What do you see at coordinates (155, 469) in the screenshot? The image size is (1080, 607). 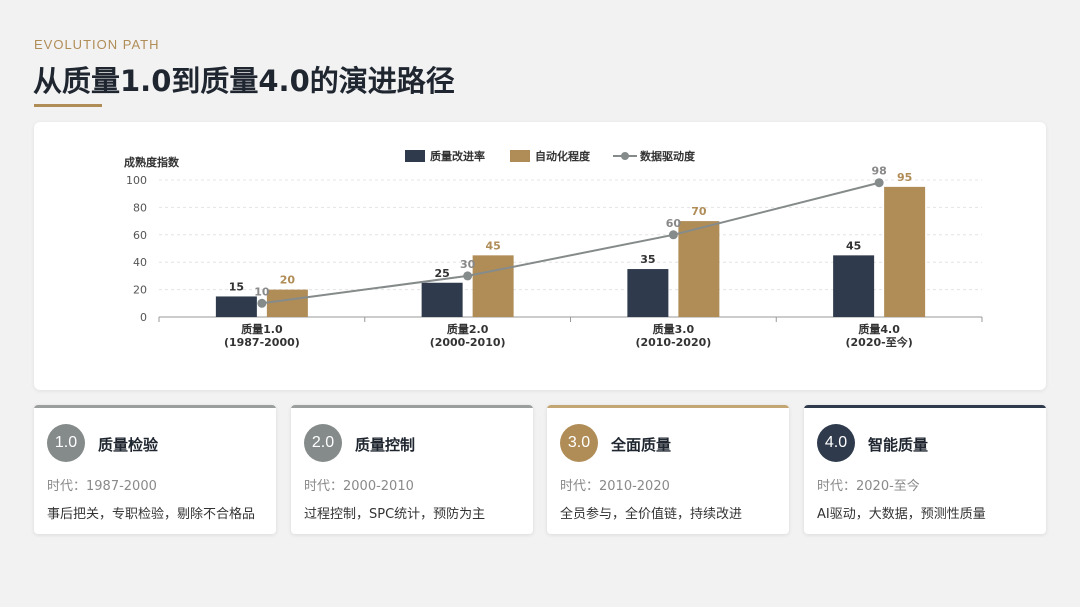 I see `stage-card-1: 1.0 质量检验 时代：1987-2000 事后把关，专职检验，剔除不合格品` at bounding box center [155, 469].